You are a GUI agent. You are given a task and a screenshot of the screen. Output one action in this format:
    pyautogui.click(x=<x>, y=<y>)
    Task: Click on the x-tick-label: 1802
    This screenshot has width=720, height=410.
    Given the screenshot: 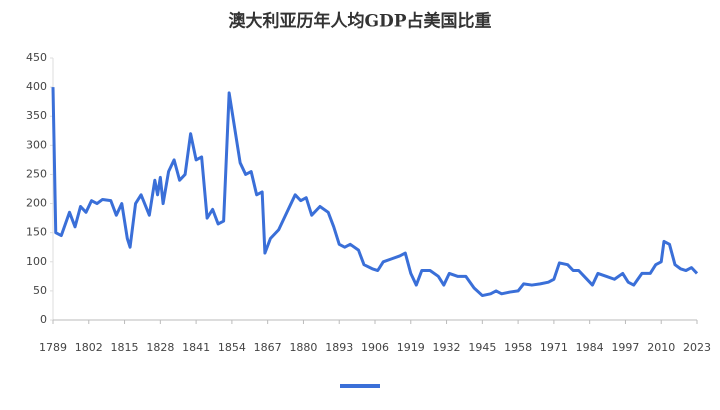 What is the action you would take?
    pyautogui.click(x=89, y=347)
    